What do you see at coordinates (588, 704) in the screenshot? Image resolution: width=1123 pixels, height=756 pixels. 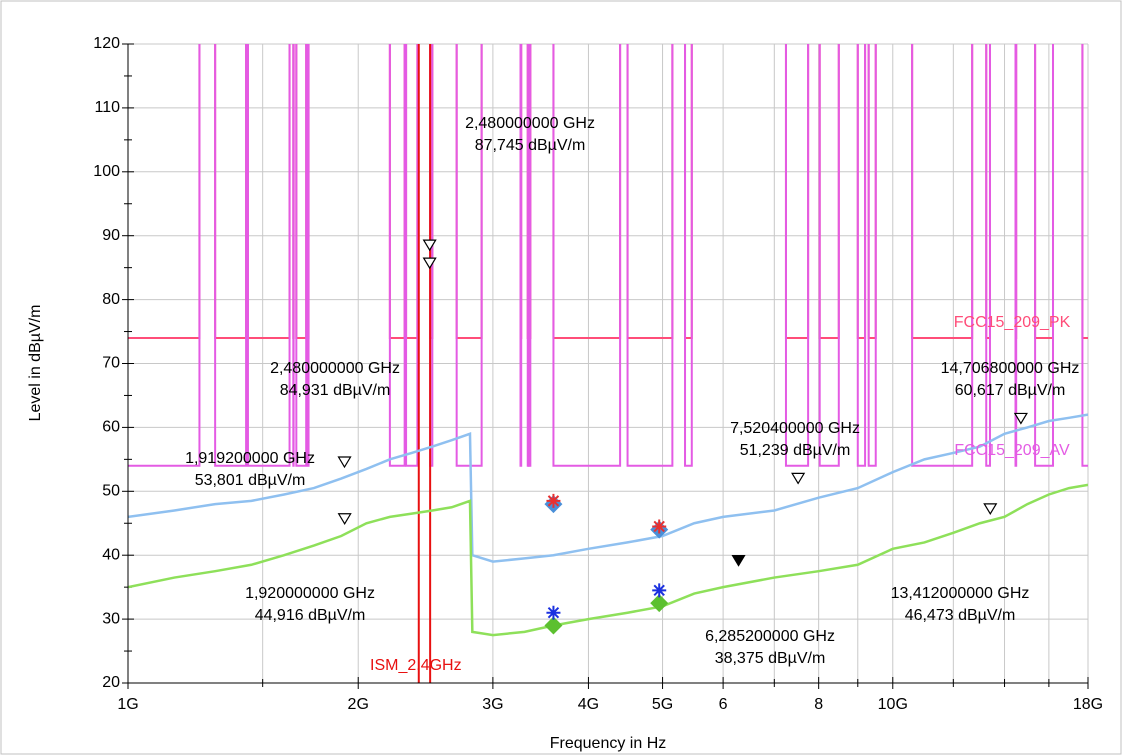 I see `x-tick-label: 4G` at bounding box center [588, 704].